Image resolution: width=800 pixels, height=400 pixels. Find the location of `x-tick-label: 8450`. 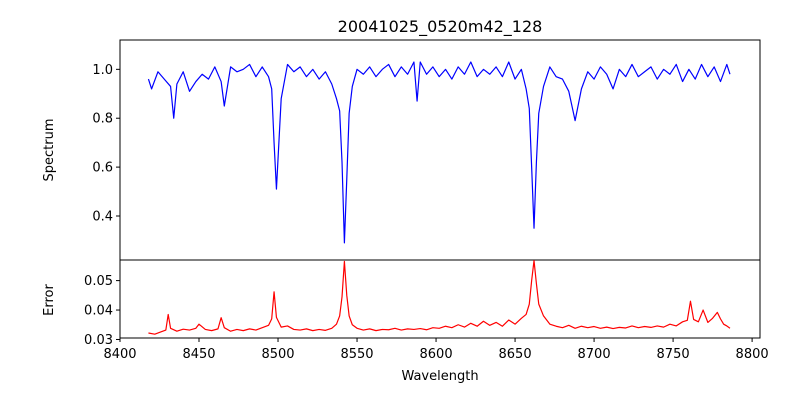

x-tick-label: 8450 is located at coordinates (198, 354).